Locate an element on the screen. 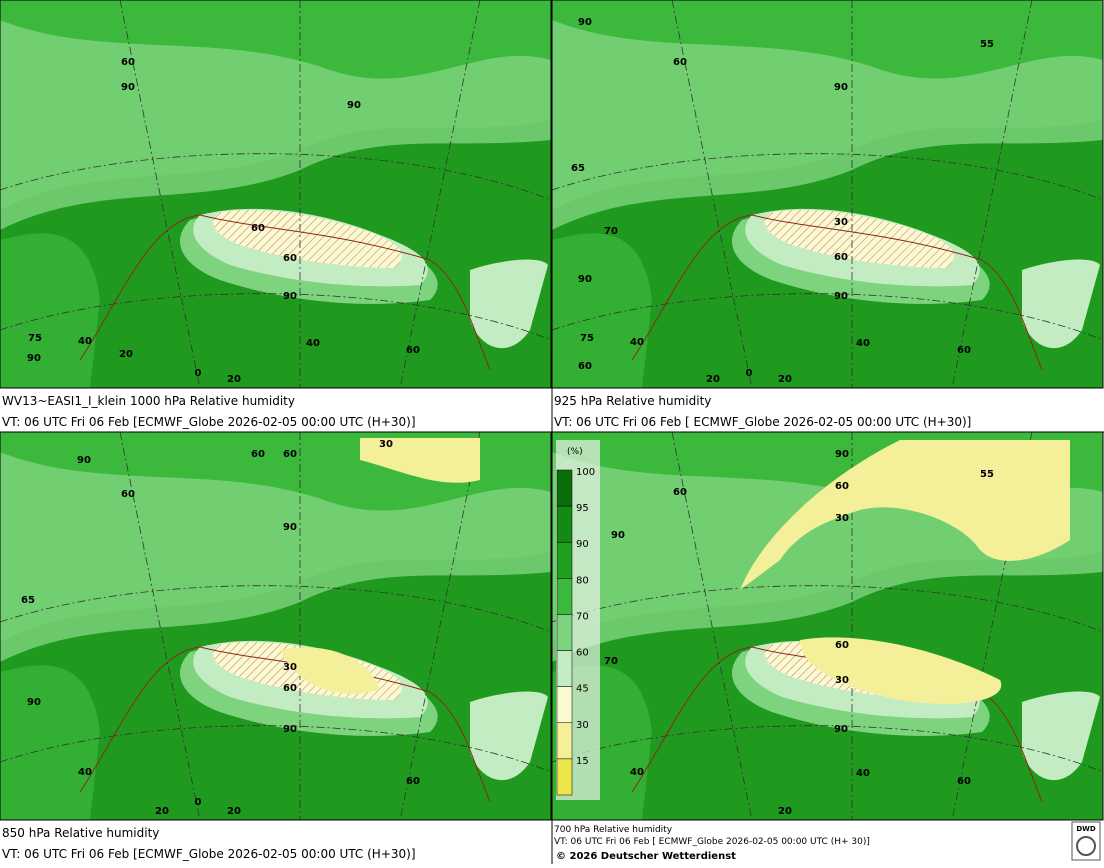 The width and height of the screenshot is (1104, 868). copyright: © 2026 Deutscher Wetterdienst is located at coordinates (646, 856).